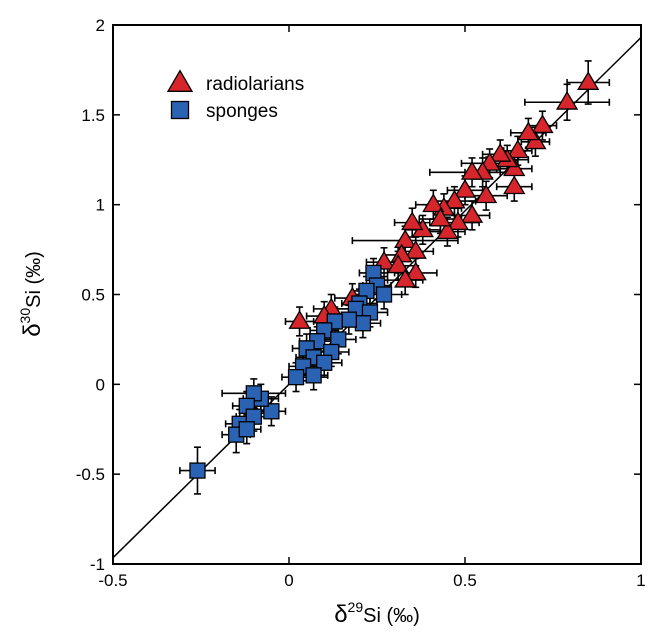  I want to click on y-tick-label: 1.5, so click(93, 115).